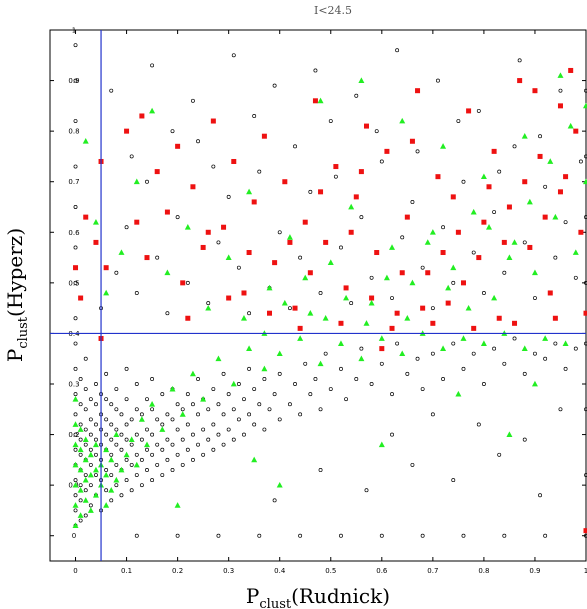  I want to click on x-tick-label: 0.7, so click(432, 571).